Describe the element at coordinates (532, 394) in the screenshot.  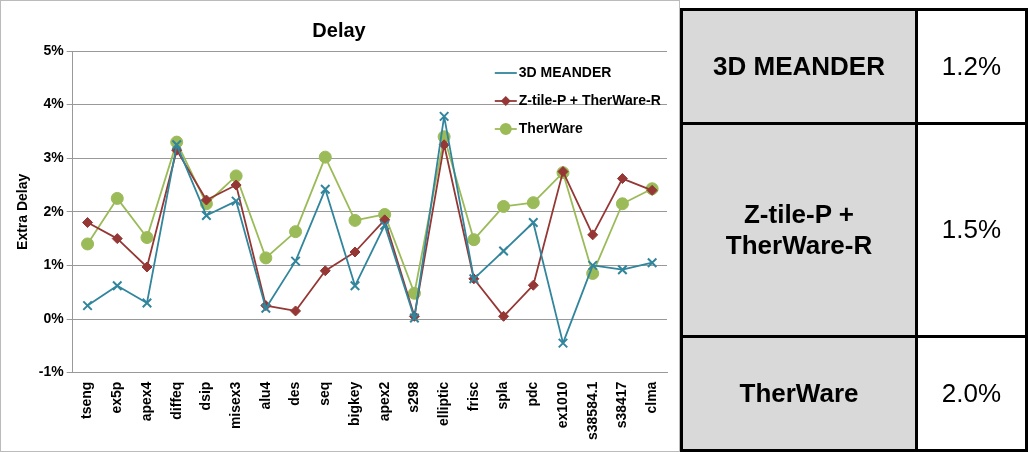
I see `x-tick-label: pdc` at that location.